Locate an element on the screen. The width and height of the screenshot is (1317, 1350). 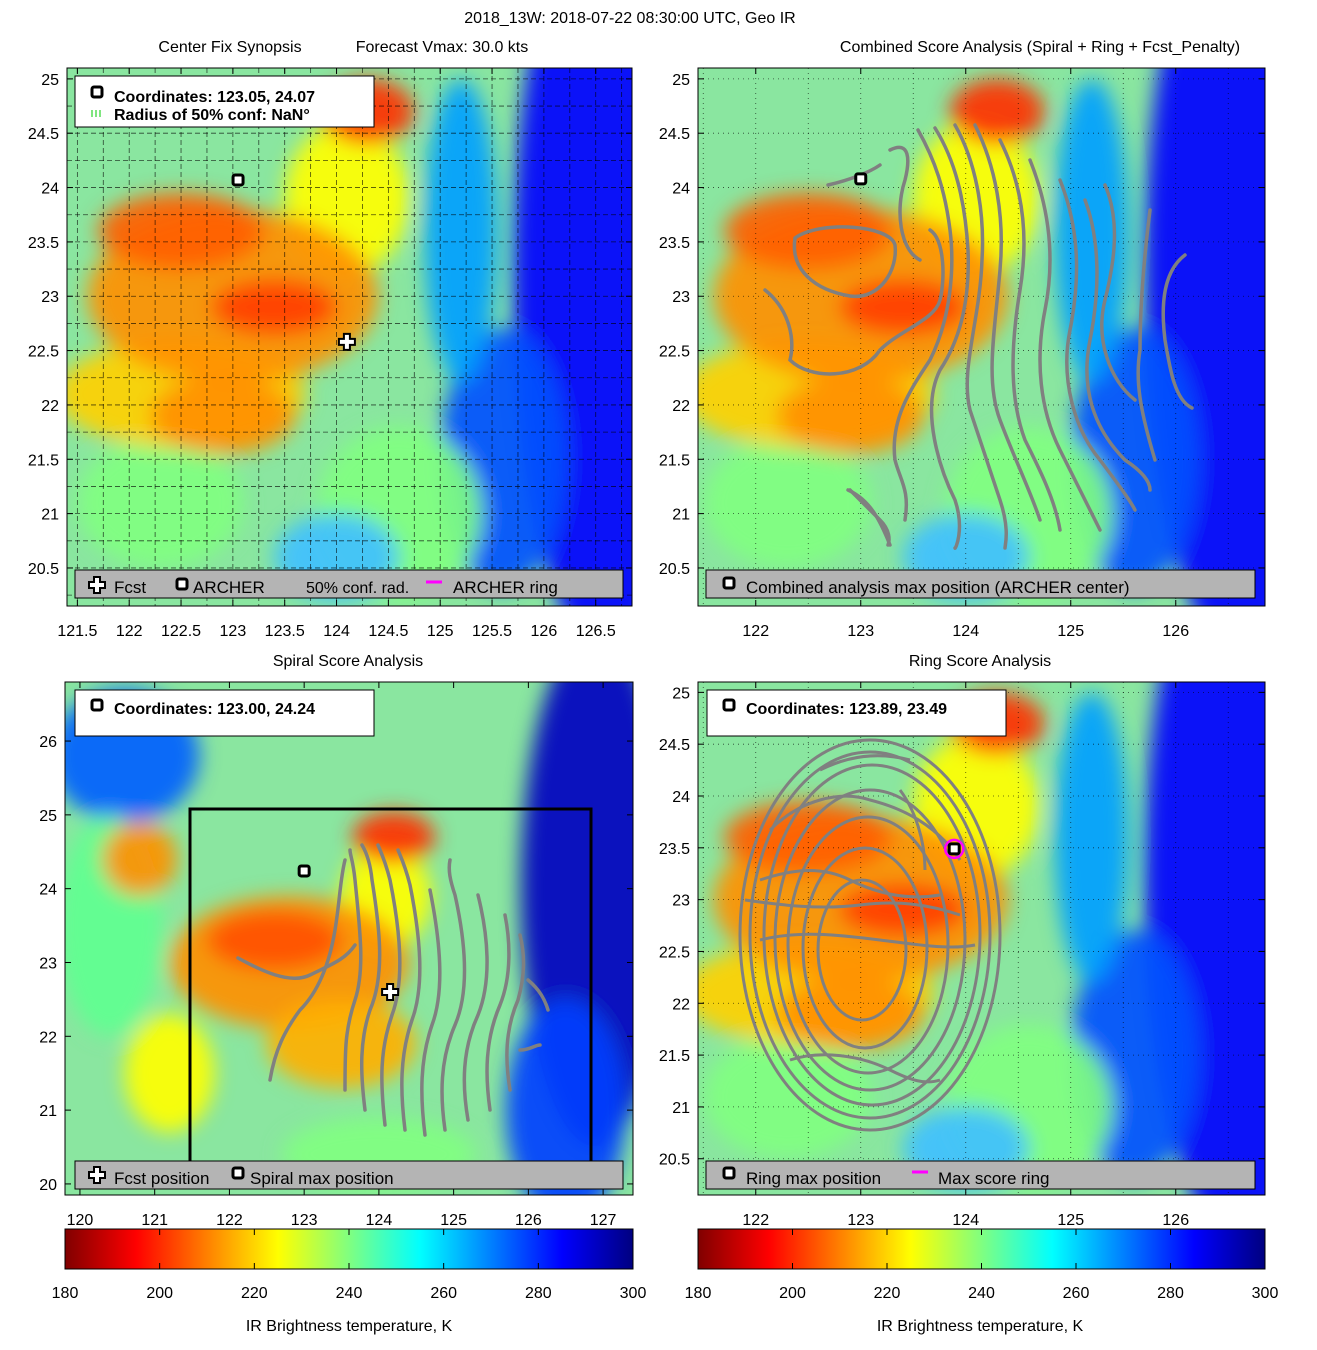
panel-forecast-vmax: Forecast Vmax: 30.0 kts is located at coordinates (442, 47).